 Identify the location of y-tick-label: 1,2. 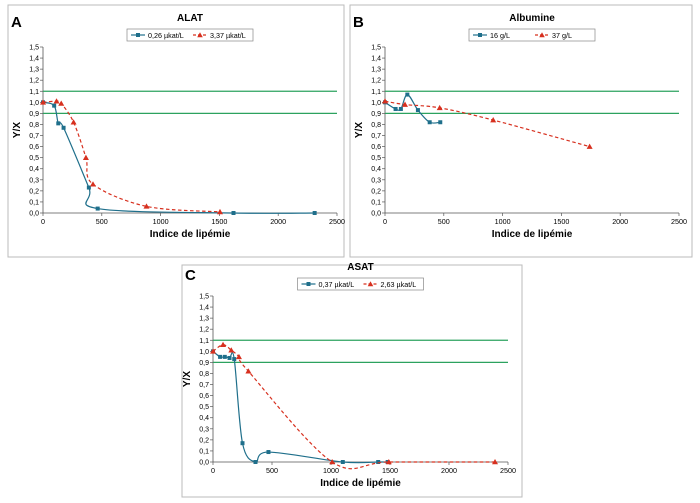
(204, 330).